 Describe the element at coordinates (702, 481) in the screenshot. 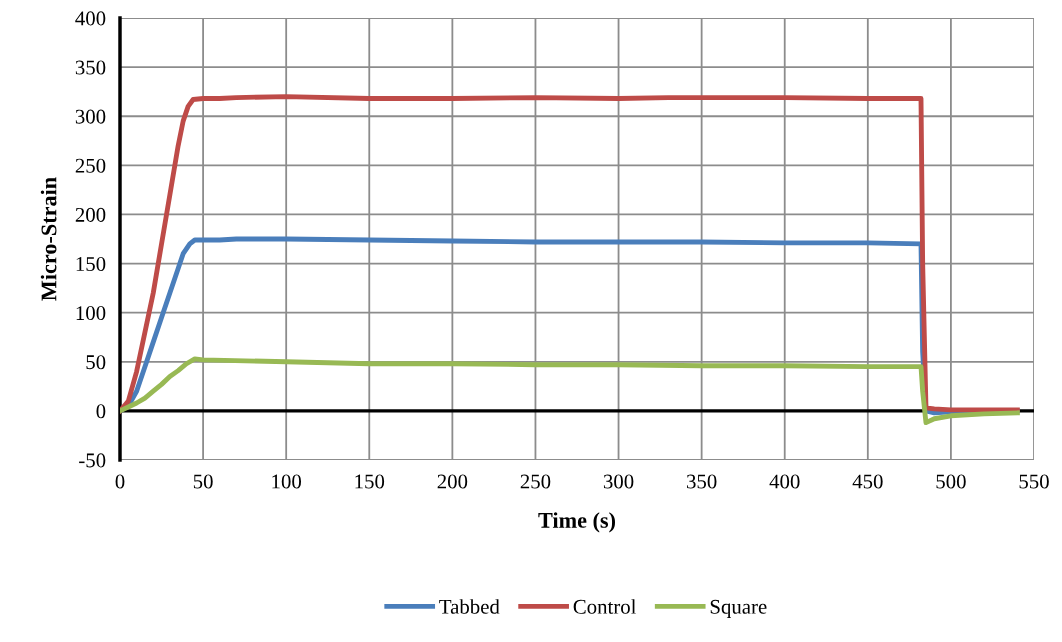

I see `x-tick-label: 350` at that location.